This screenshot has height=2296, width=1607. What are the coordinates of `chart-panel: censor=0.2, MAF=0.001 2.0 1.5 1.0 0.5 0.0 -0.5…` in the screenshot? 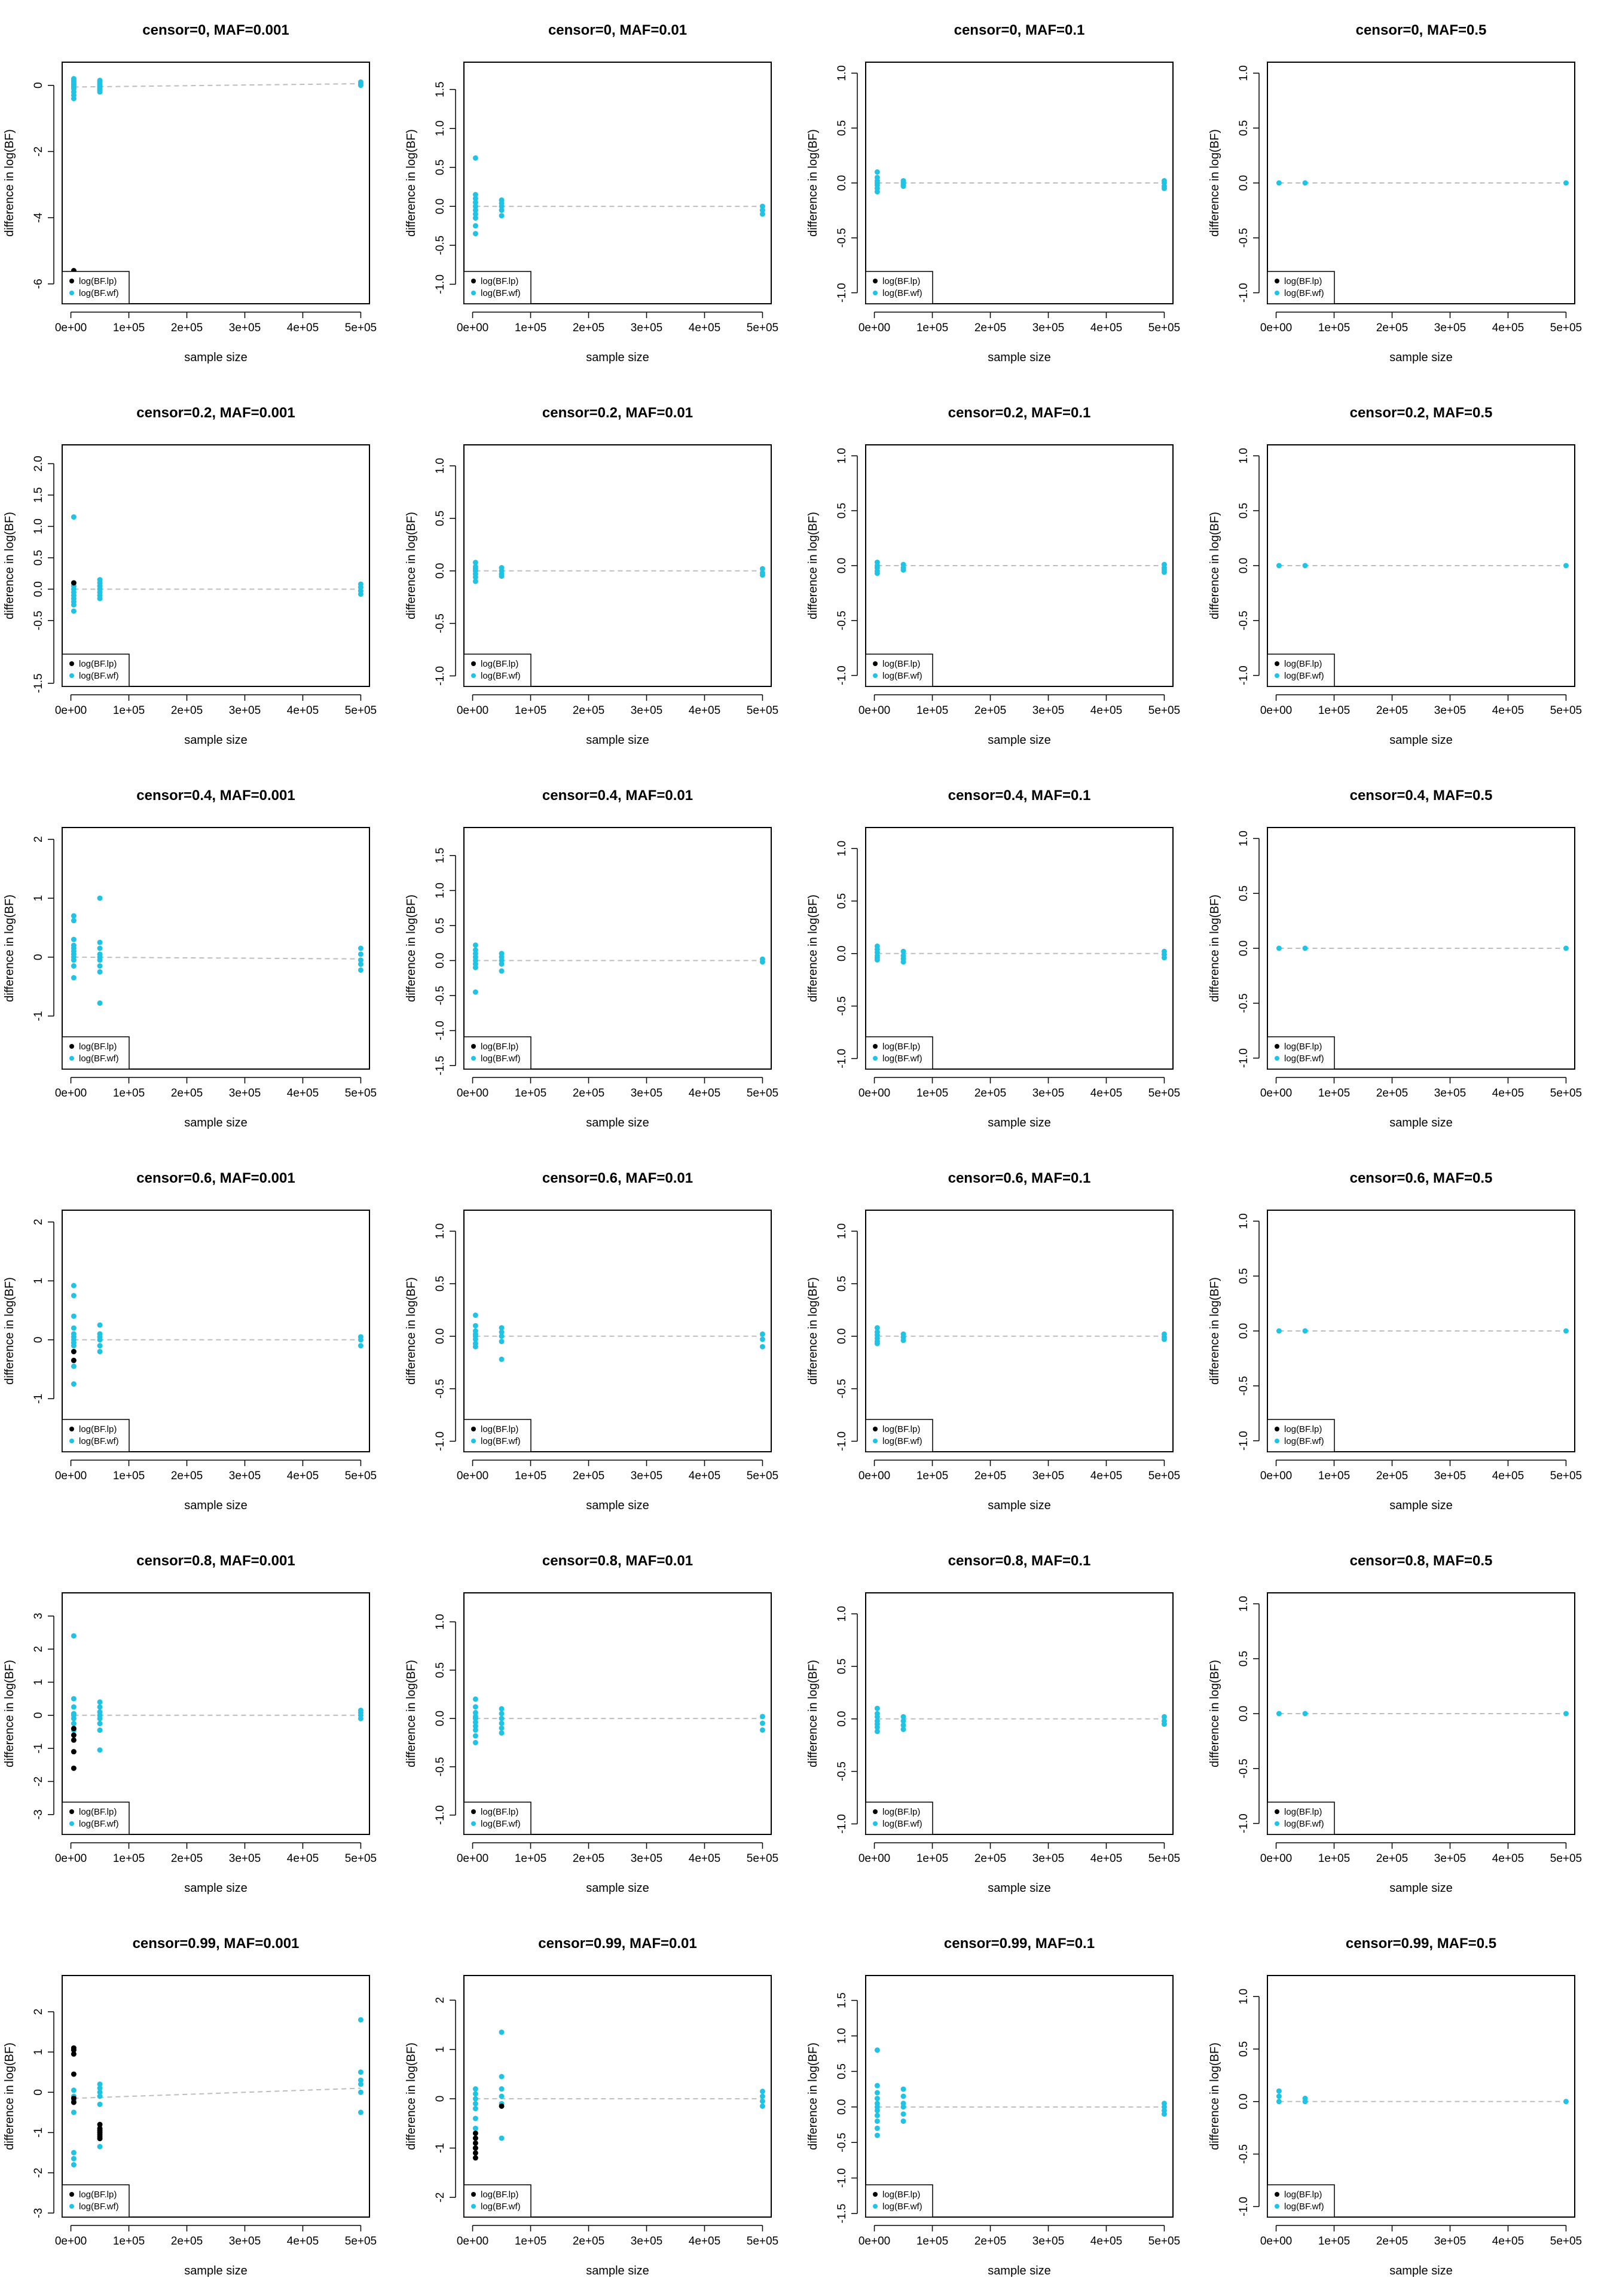 It's located at (190, 576).